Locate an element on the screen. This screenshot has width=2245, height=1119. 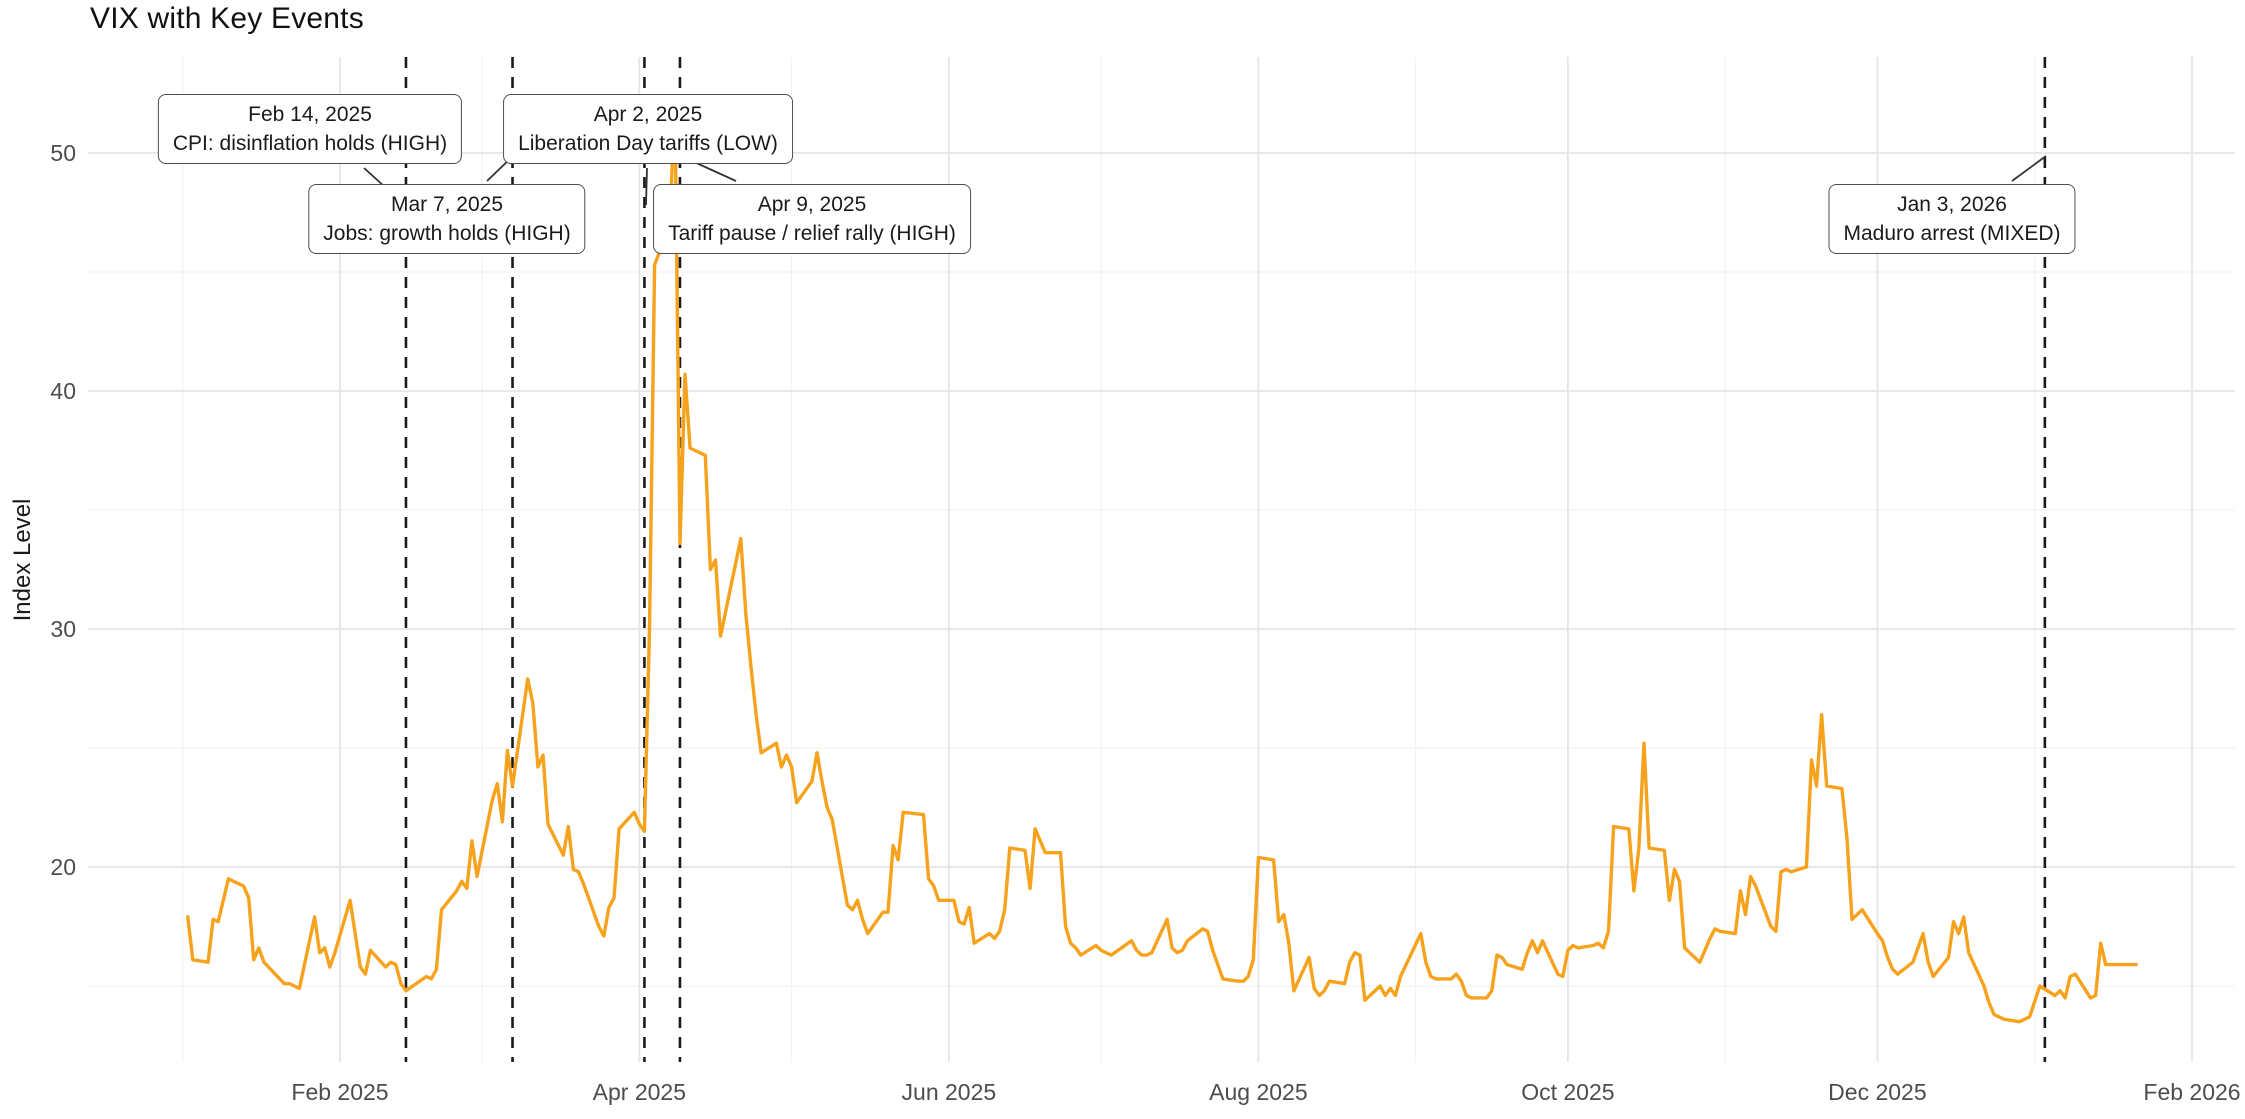
y-axis-tick-label: 40 is located at coordinates (63, 391).